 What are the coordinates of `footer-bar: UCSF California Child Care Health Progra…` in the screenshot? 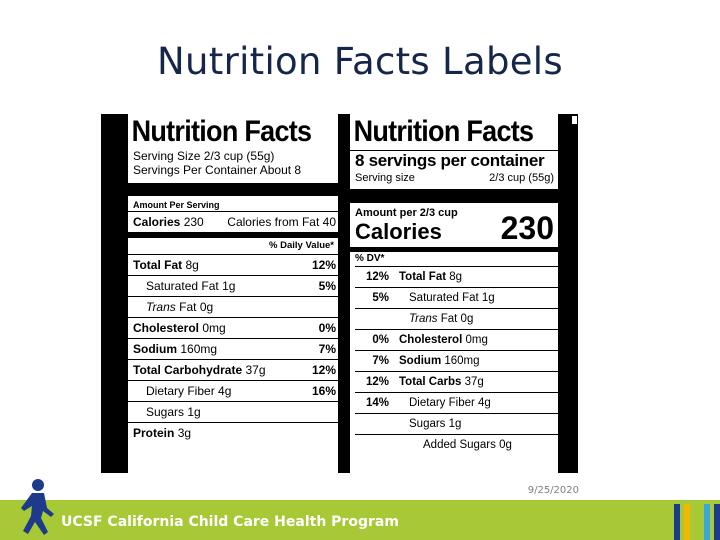 It's located at (360, 520).